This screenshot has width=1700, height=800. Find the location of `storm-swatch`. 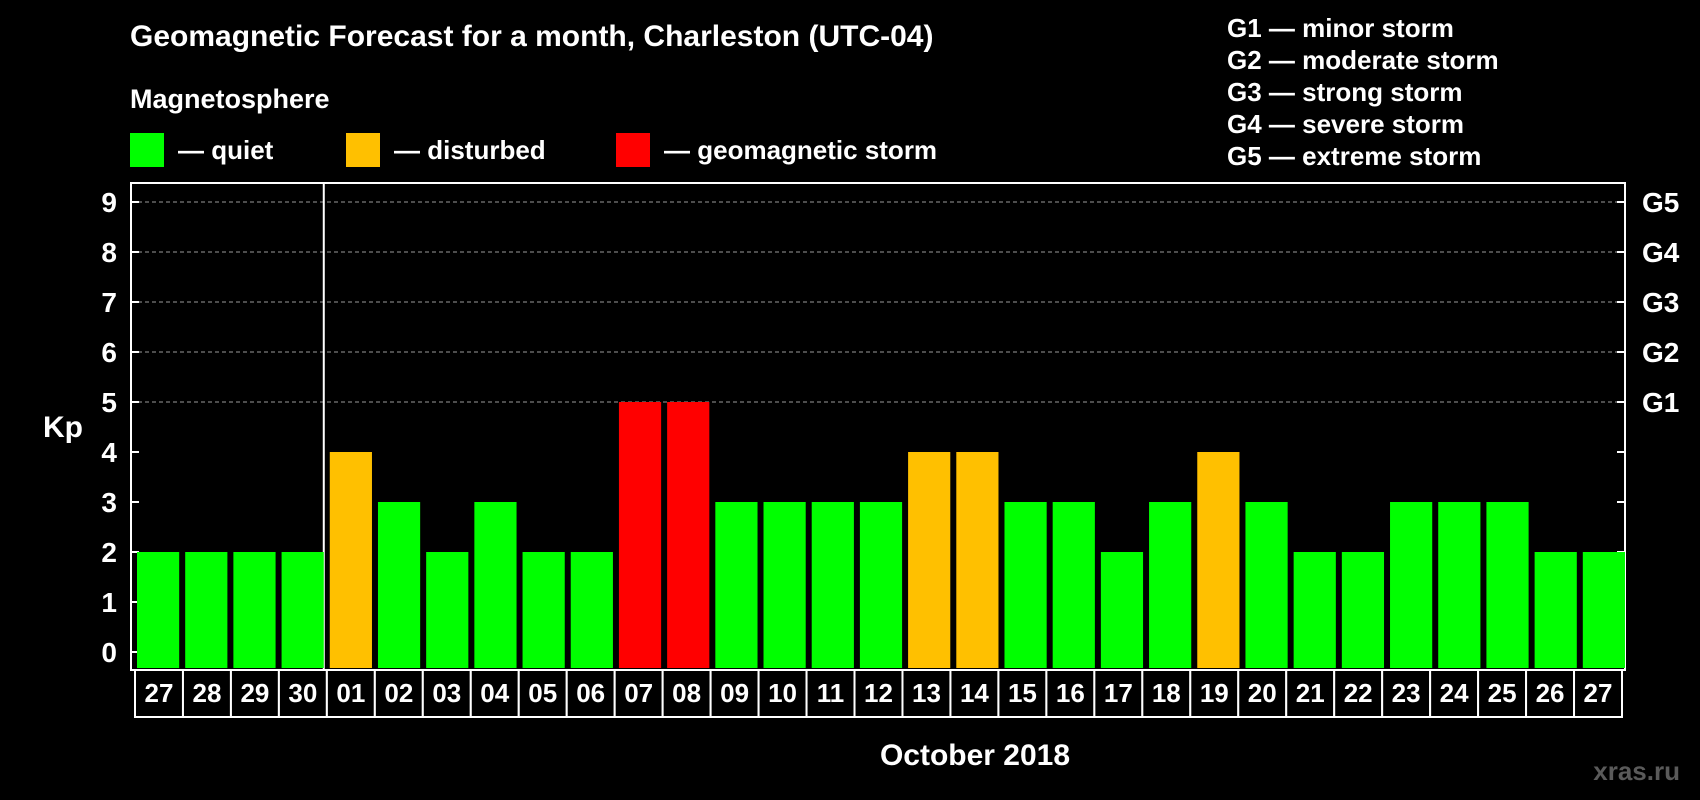

storm-swatch is located at coordinates (633, 150).